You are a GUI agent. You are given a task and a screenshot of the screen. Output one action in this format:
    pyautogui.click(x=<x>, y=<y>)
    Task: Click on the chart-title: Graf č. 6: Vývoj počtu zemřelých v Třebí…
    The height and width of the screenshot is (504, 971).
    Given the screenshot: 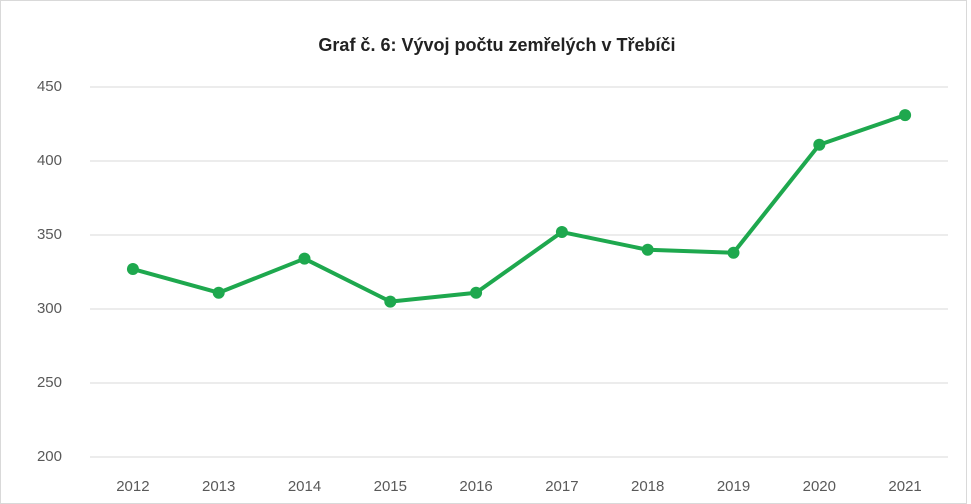 What is the action you would take?
    pyautogui.click(x=496, y=45)
    